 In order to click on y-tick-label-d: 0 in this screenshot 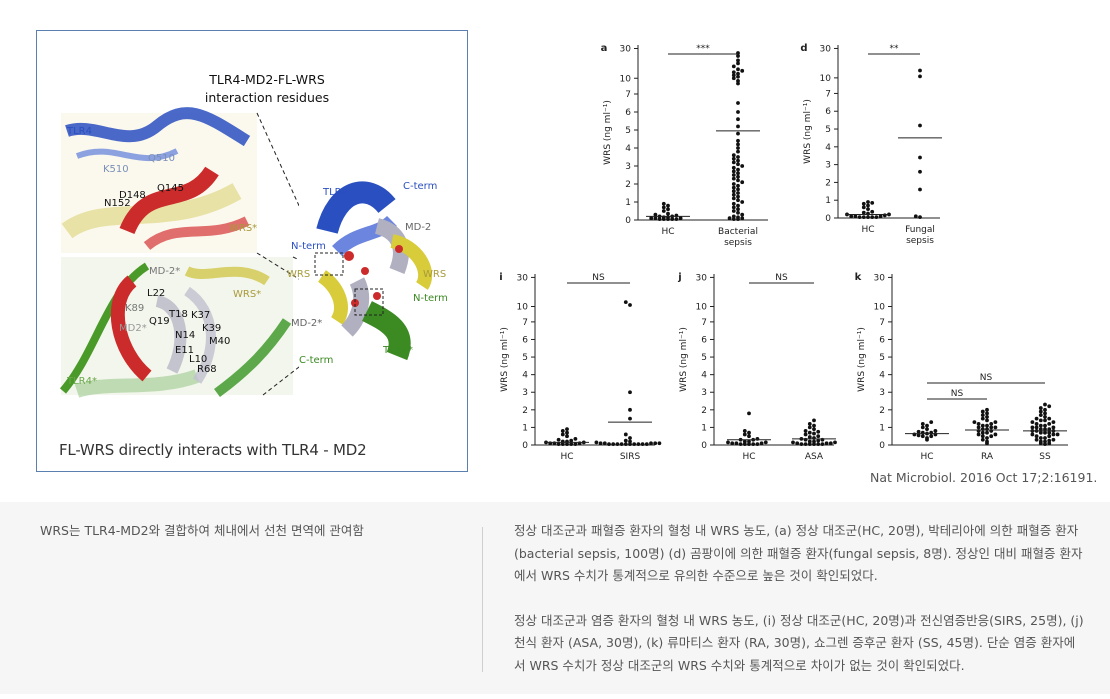, I will do `click(828, 219)`.